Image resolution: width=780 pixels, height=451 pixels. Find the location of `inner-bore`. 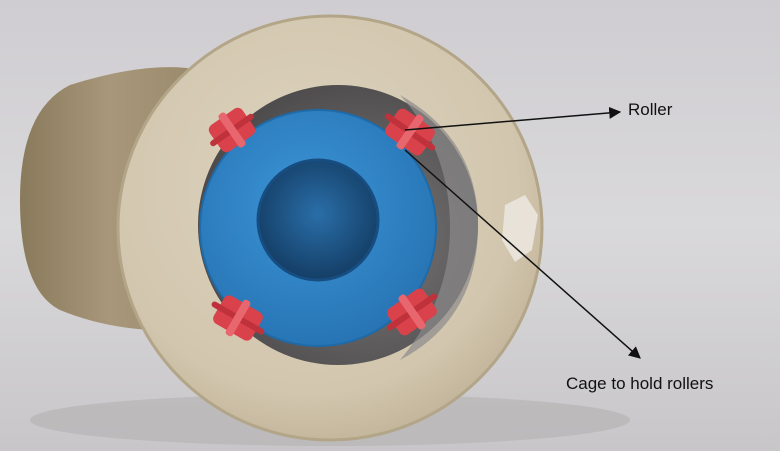

inner-bore is located at coordinates (318, 220).